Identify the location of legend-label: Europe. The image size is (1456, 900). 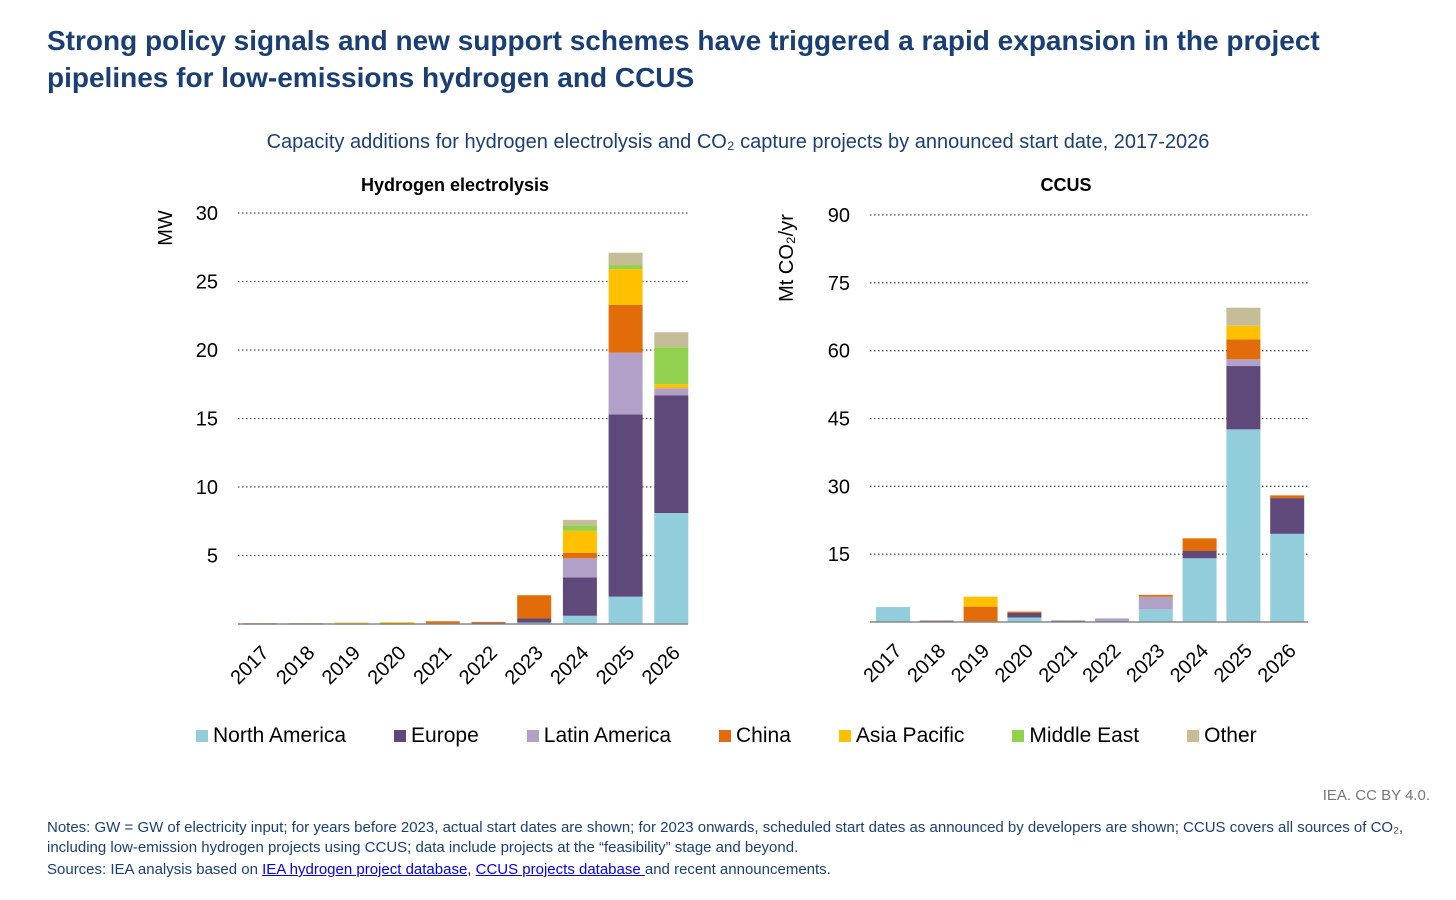
(445, 735).